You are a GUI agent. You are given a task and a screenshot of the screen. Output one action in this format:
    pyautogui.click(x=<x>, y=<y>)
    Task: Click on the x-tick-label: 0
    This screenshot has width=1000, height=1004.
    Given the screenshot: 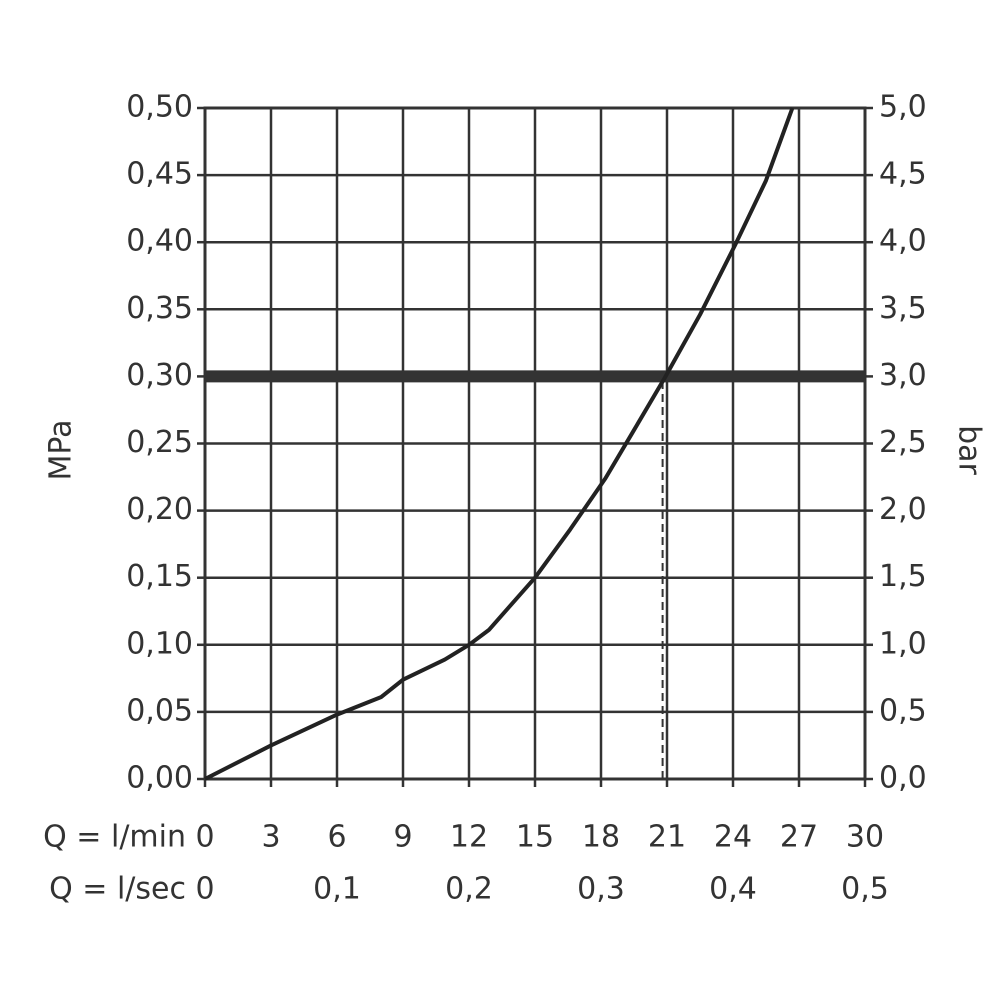 What is the action you would take?
    pyautogui.click(x=204, y=837)
    